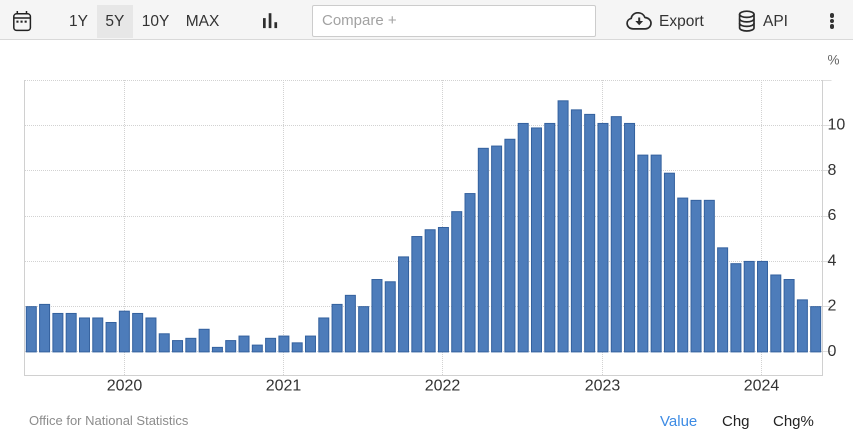  What do you see at coordinates (832, 260) in the screenshot?
I see `svg-text: 4` at bounding box center [832, 260].